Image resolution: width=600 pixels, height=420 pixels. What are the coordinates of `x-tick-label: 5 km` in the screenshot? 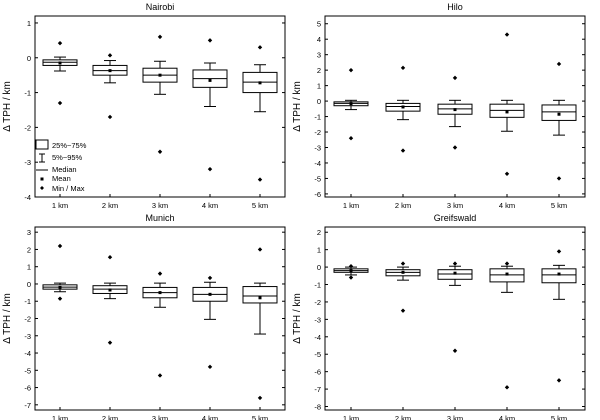 It's located at (559, 417).